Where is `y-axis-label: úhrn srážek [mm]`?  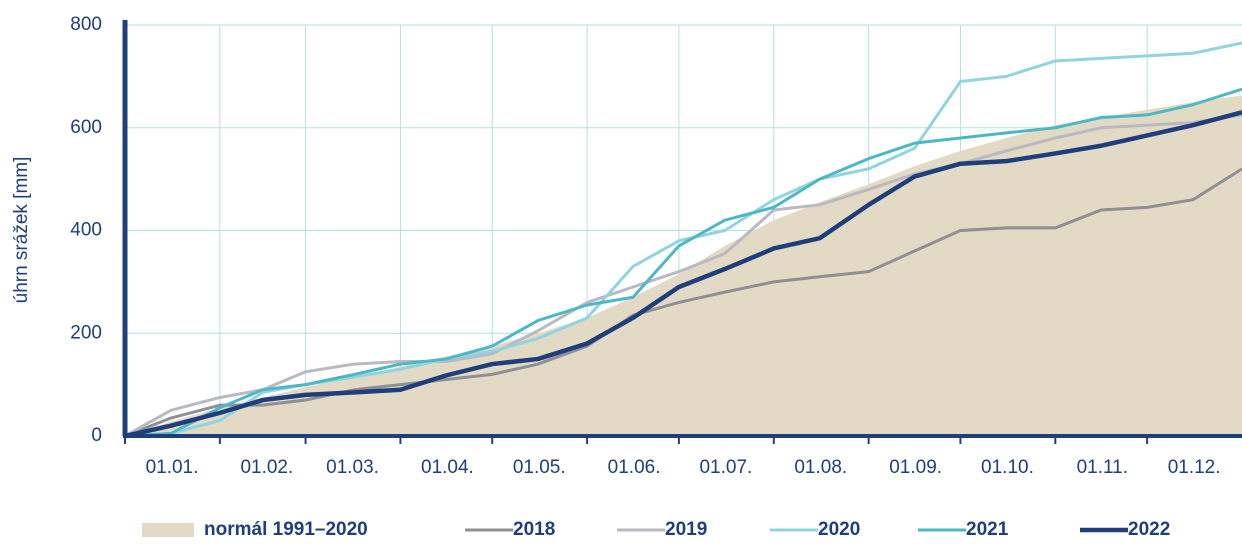
y-axis-label: úhrn srážek [mm] is located at coordinates (21, 230).